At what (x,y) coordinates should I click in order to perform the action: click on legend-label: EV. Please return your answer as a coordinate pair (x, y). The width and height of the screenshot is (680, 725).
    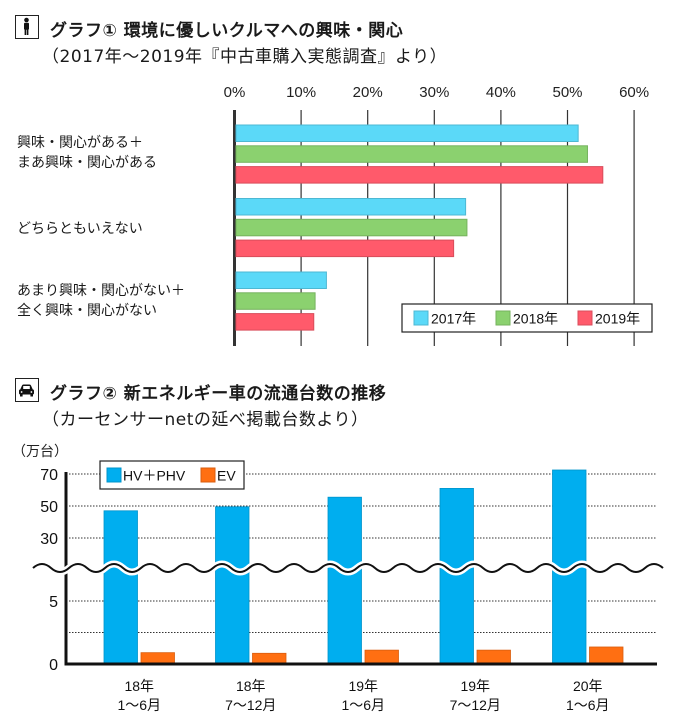
    Looking at the image, I should click on (226, 476).